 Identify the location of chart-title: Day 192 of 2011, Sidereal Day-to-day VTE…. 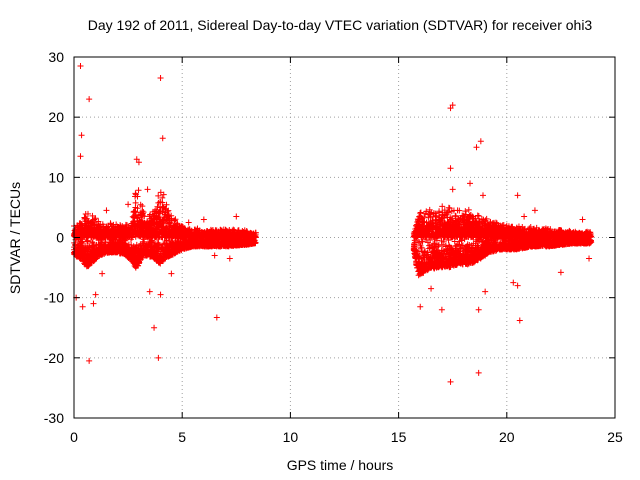
(340, 25).